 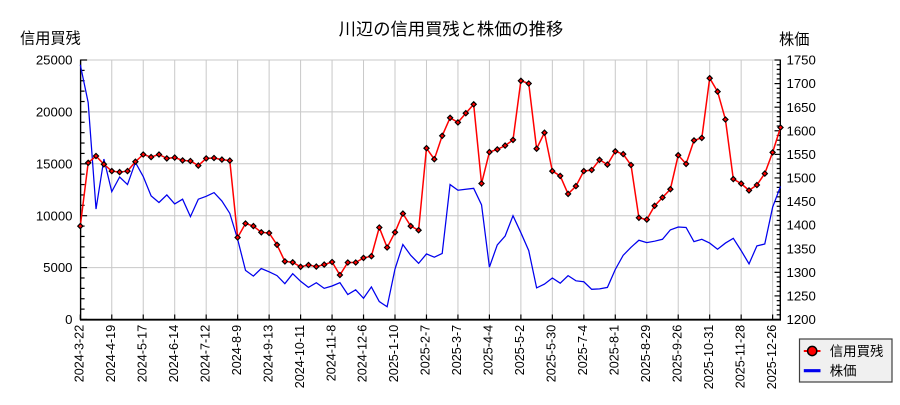 I want to click on svg-text: 2024-6-14, so click(x=174, y=353).